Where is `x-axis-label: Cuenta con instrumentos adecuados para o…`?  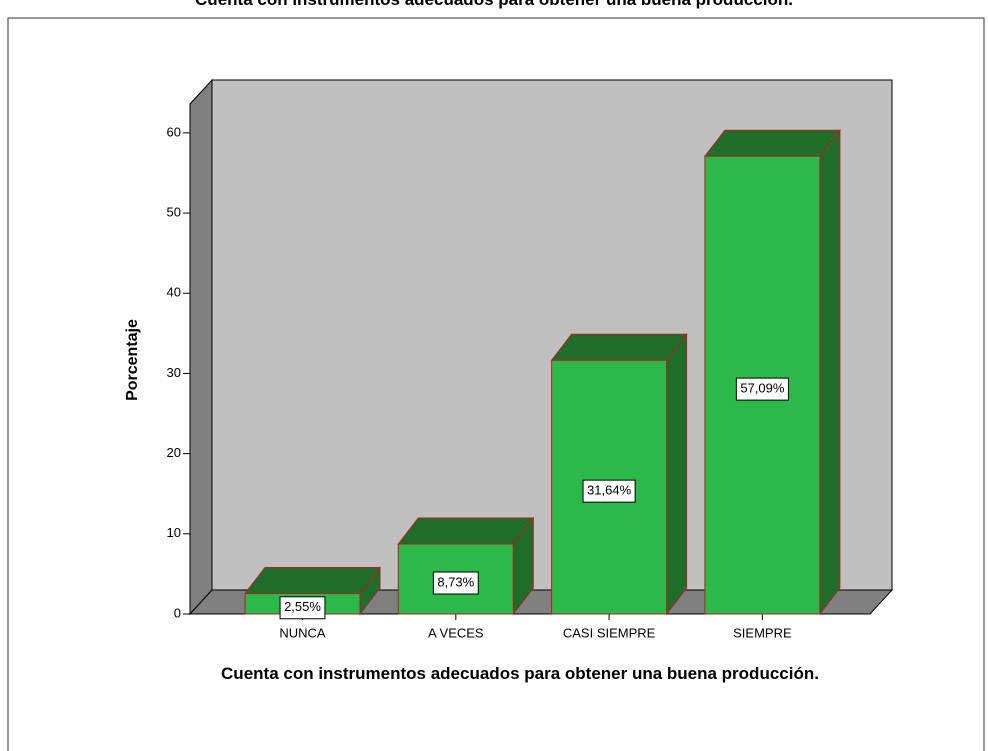
x-axis-label: Cuenta con instrumentos adecuados para o… is located at coordinates (520, 673).